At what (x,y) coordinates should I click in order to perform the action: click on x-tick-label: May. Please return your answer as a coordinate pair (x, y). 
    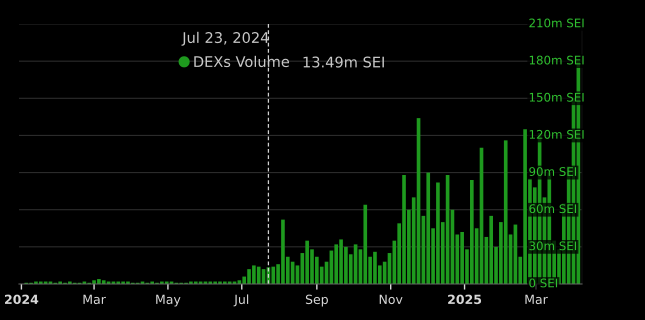
    Looking at the image, I should click on (168, 300).